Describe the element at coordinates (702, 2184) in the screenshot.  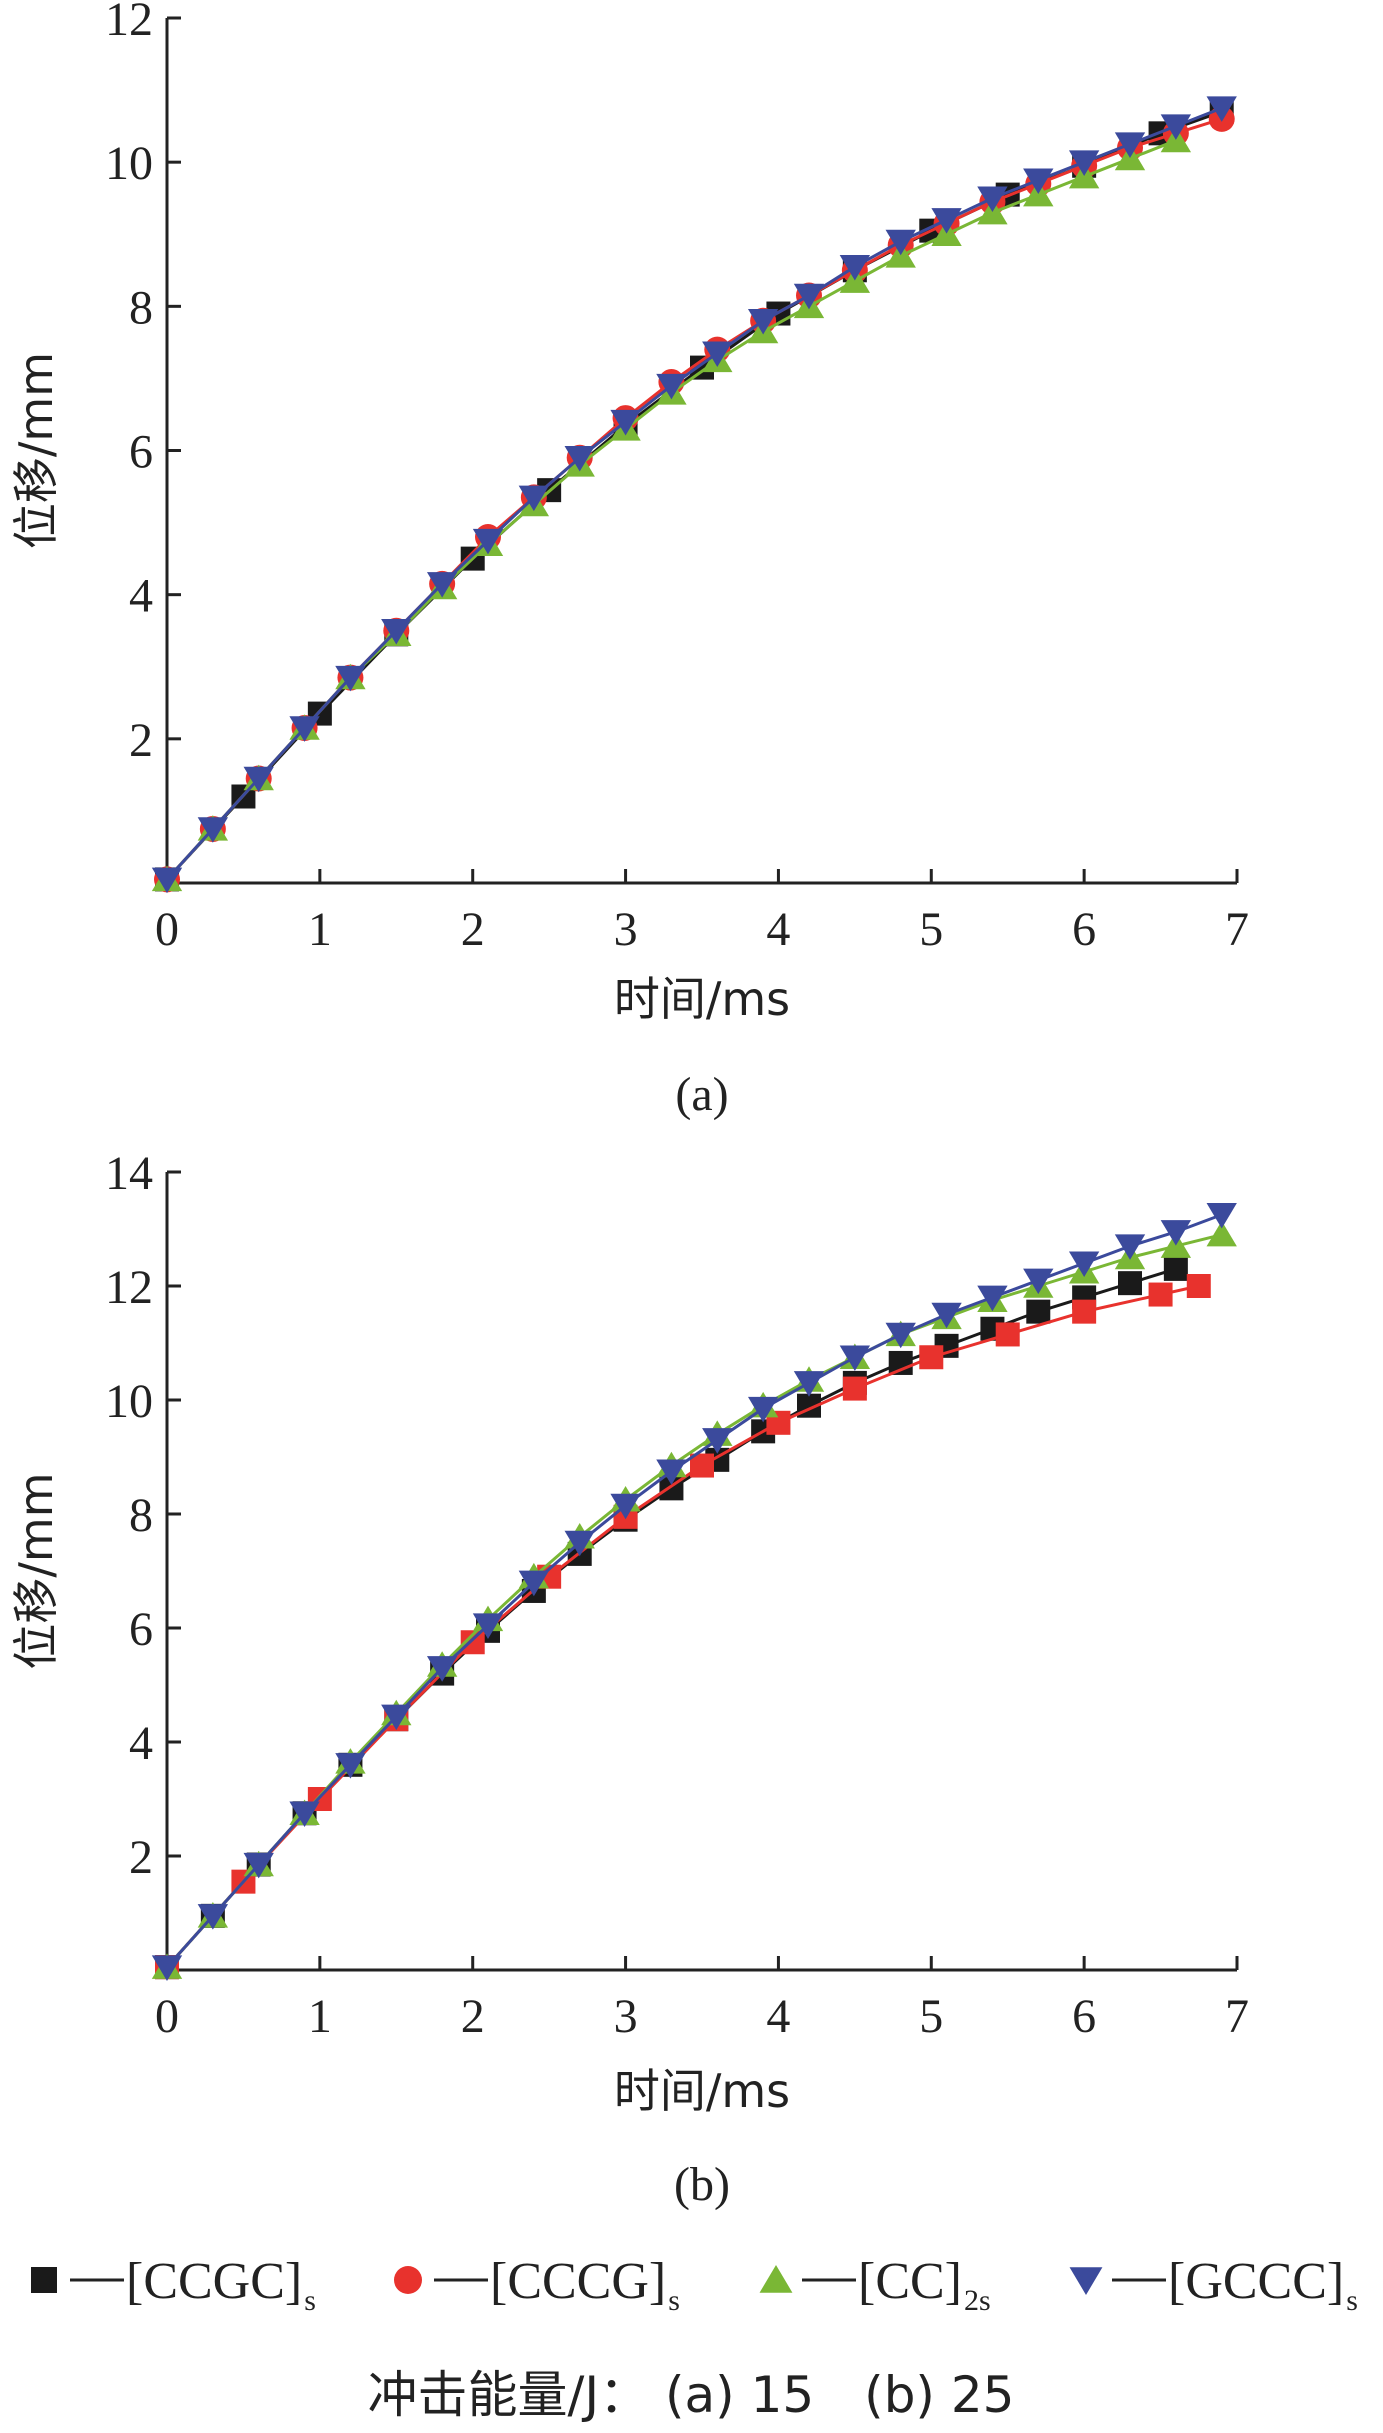
I see `panel-label: (b)` at that location.